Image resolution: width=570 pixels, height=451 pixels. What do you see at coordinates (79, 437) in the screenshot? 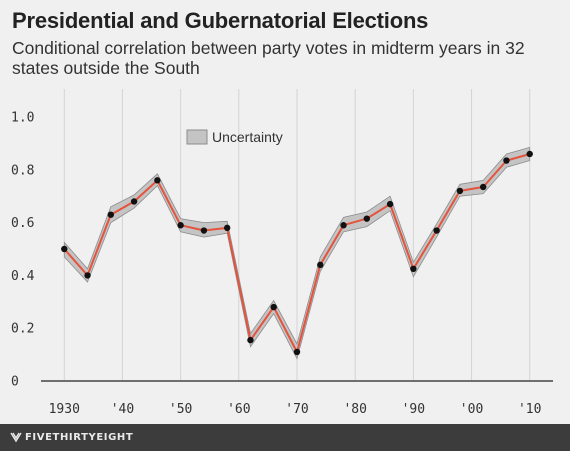
I see `footer-brand: FIVETHIRTYEIGHT` at bounding box center [79, 437].